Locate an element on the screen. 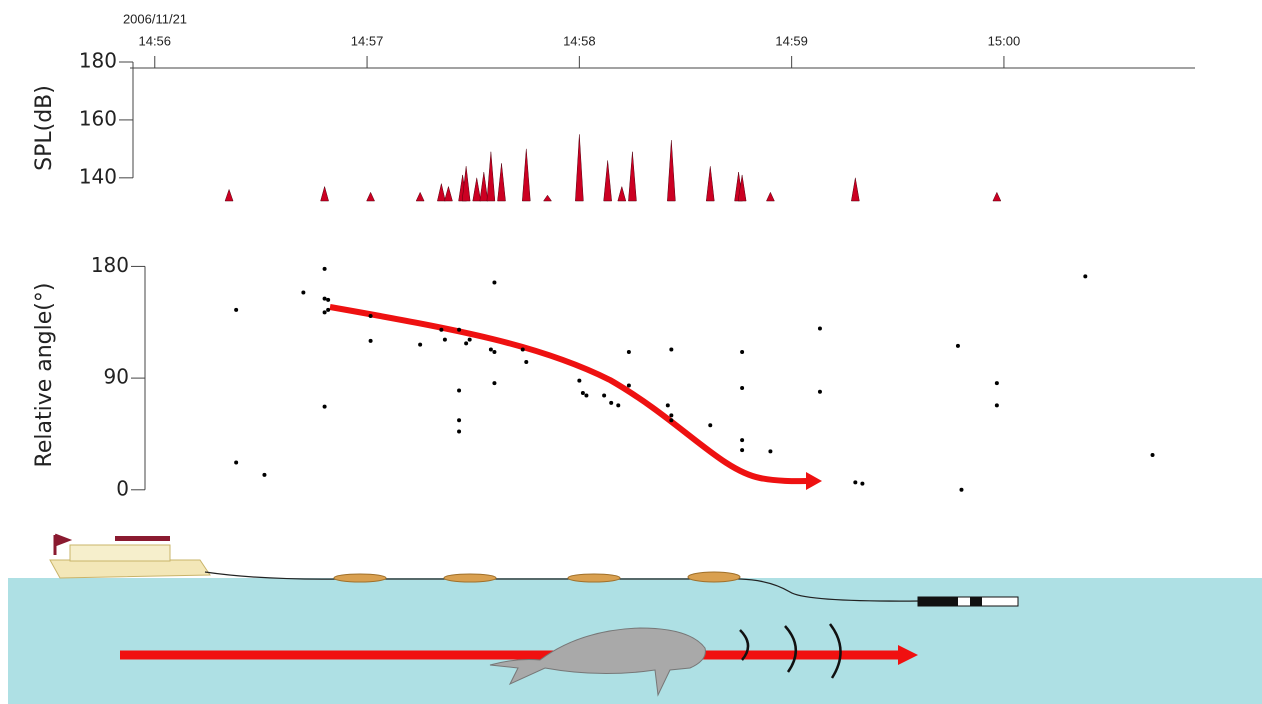  y-axis-label: SPL(dB) is located at coordinates (44, 128).